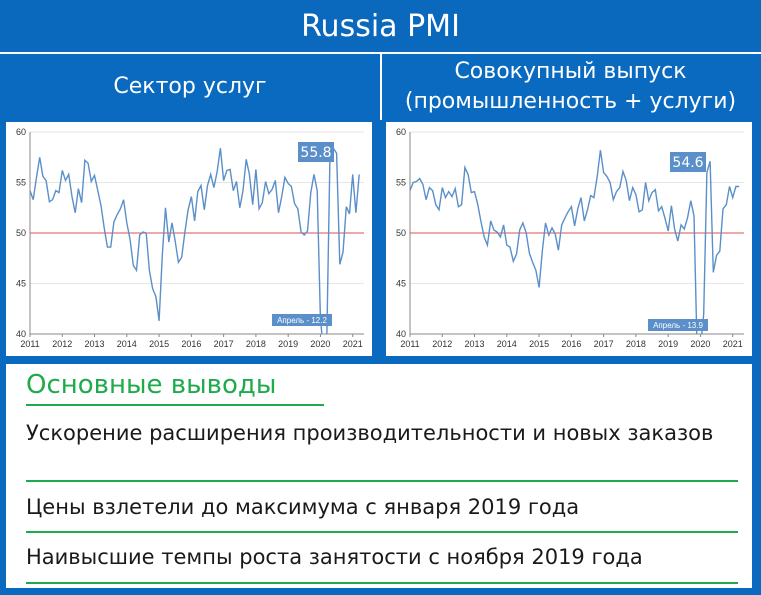  What do you see at coordinates (381, 87) in the screenshot?
I see `header-divider` at bounding box center [381, 87].